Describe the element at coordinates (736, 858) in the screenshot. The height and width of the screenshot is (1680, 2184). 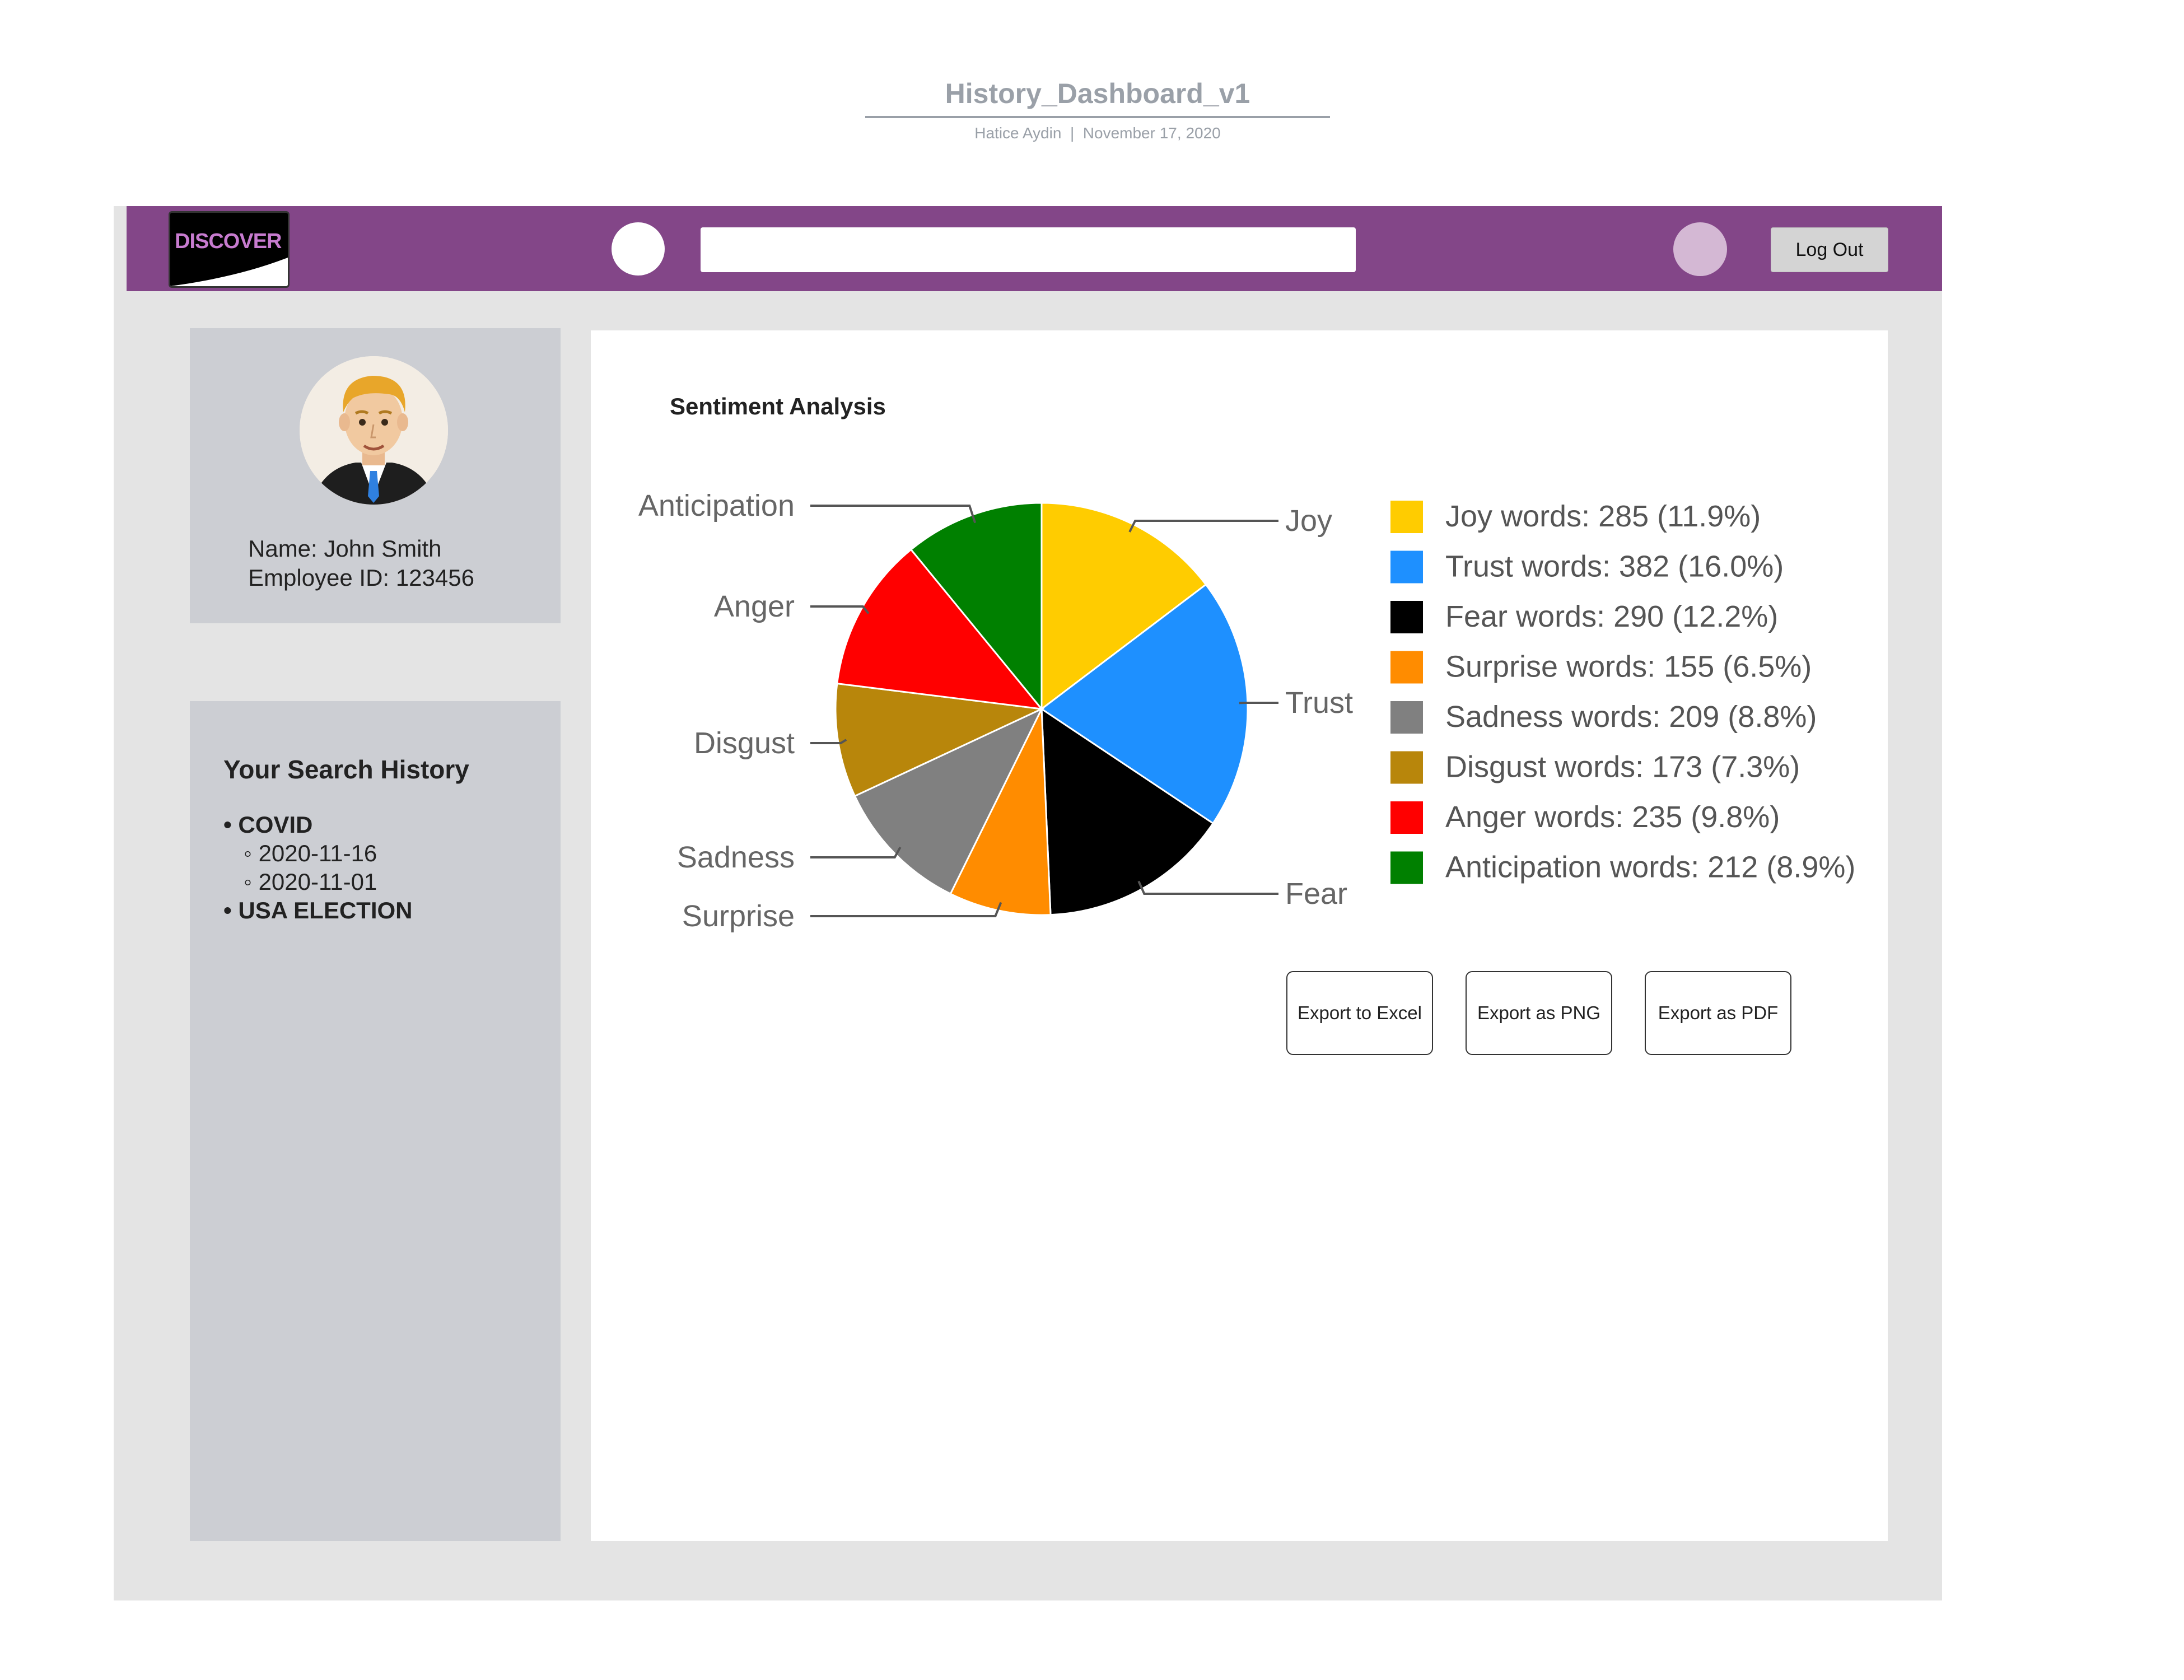
I see `callout-label-sadness: Sadness` at that location.